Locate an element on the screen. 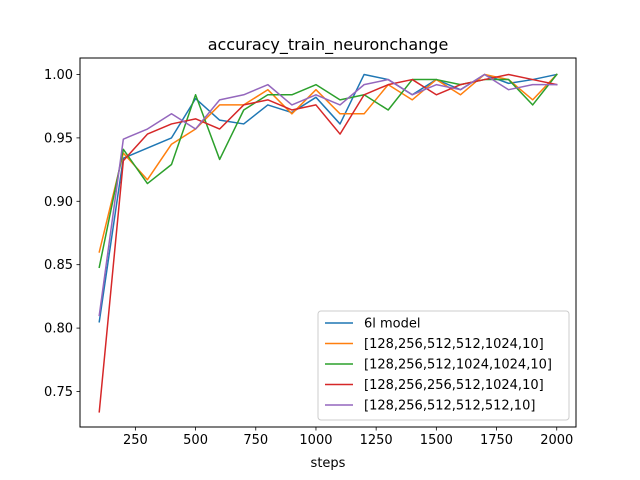 The height and width of the screenshot is (480, 640). x-tick-label: 1250 is located at coordinates (376, 440).